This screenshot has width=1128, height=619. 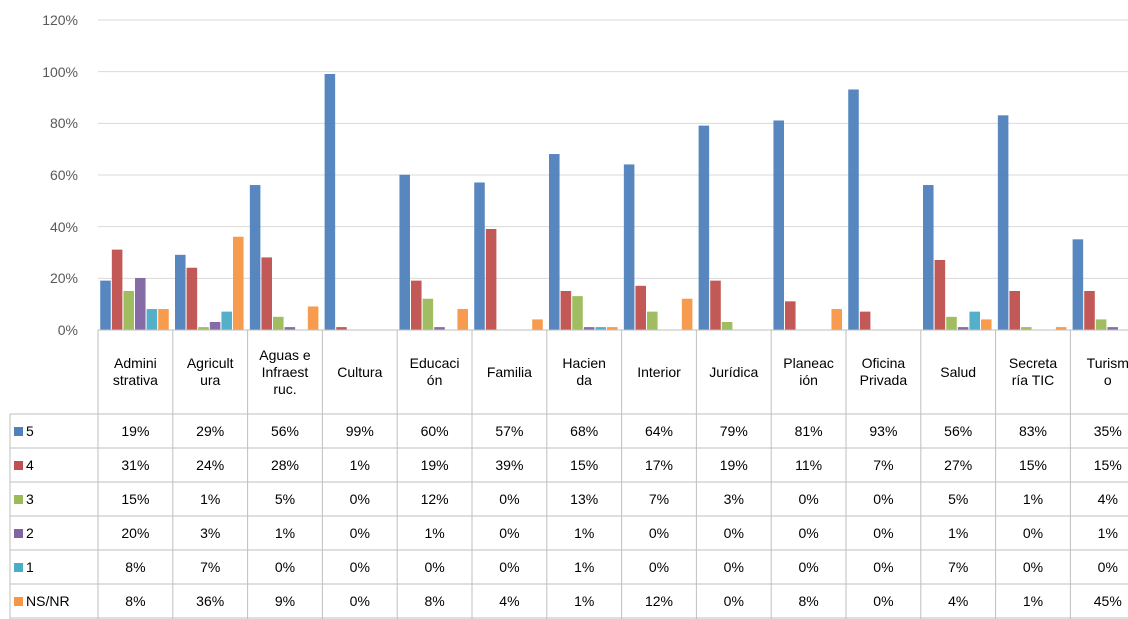 What do you see at coordinates (658, 430) in the screenshot?
I see `table-value: 64%` at bounding box center [658, 430].